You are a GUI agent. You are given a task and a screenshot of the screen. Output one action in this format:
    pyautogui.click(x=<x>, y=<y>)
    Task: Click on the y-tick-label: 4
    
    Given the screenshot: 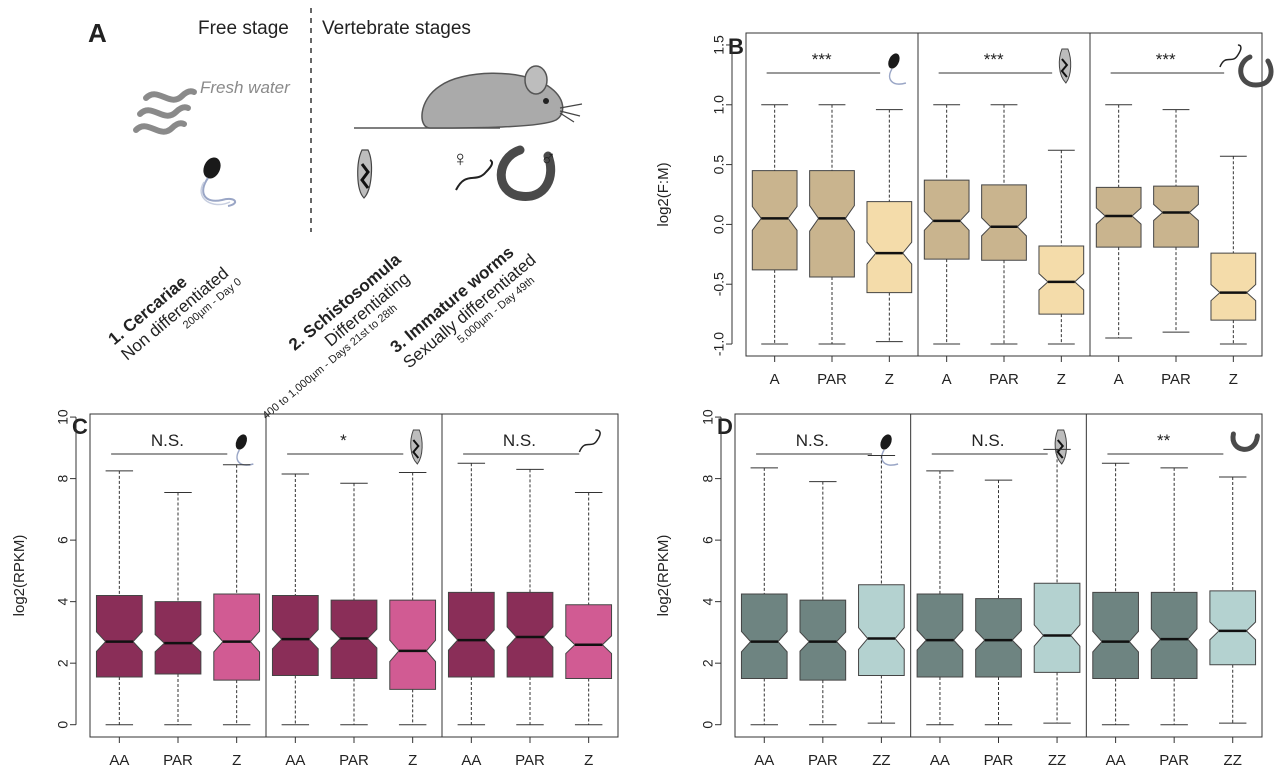 What is the action you would take?
    pyautogui.click(x=63, y=602)
    